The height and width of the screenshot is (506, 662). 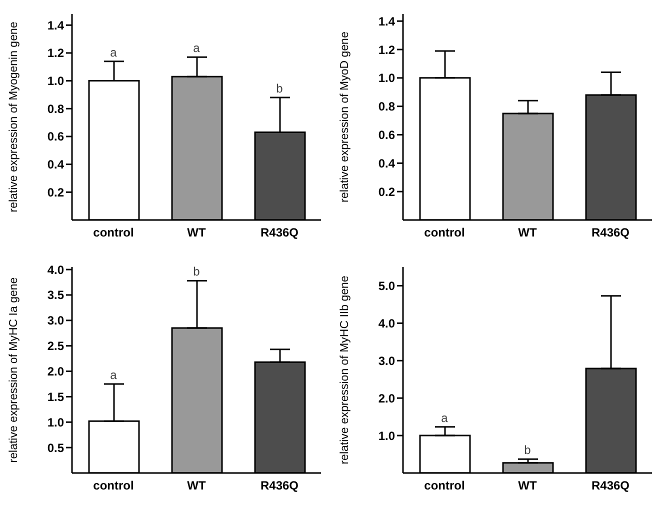 I want to click on y-tick-label: 5.0, so click(x=387, y=285).